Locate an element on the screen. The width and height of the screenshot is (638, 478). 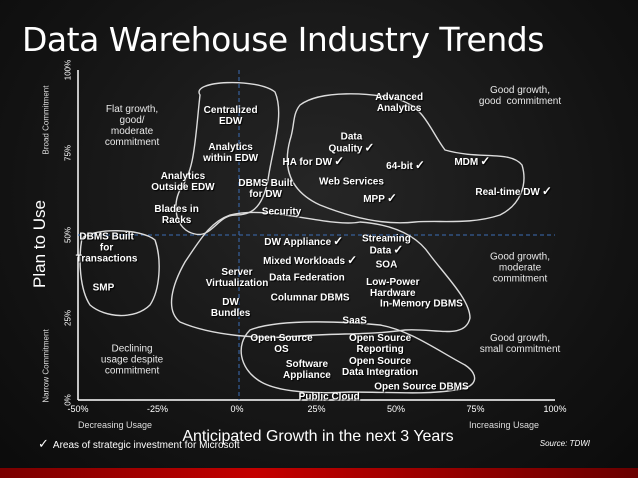
y-tick-label: 0% is located at coordinates (68, 400).